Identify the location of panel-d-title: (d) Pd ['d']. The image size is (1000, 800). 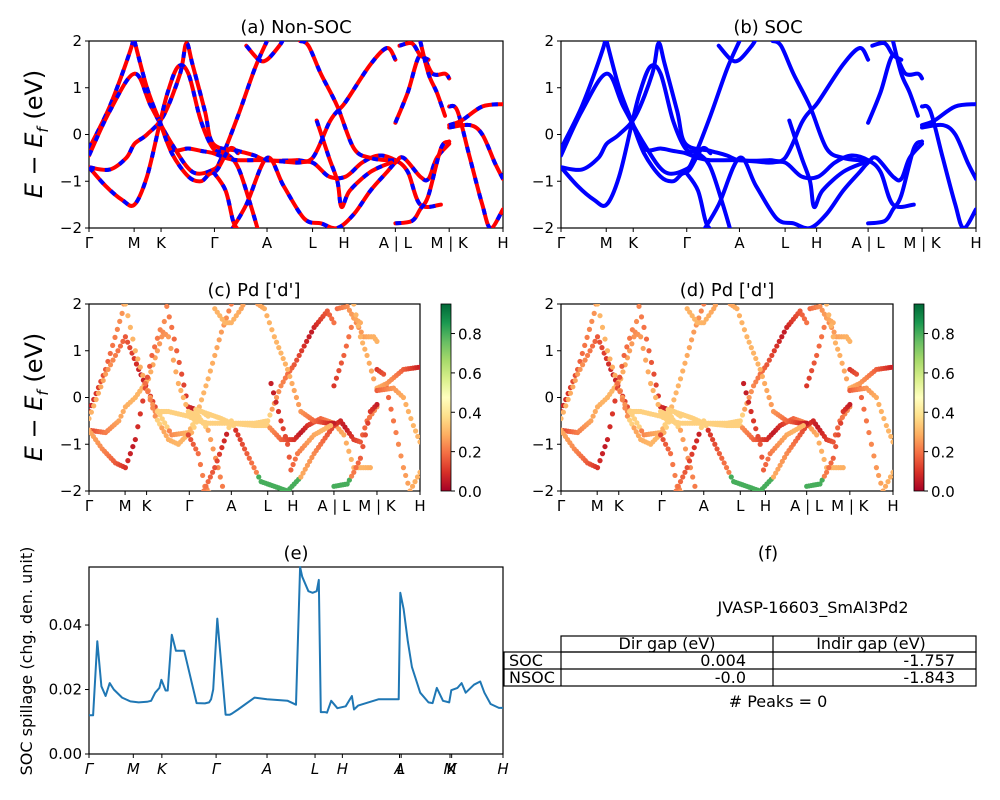
(727, 290).